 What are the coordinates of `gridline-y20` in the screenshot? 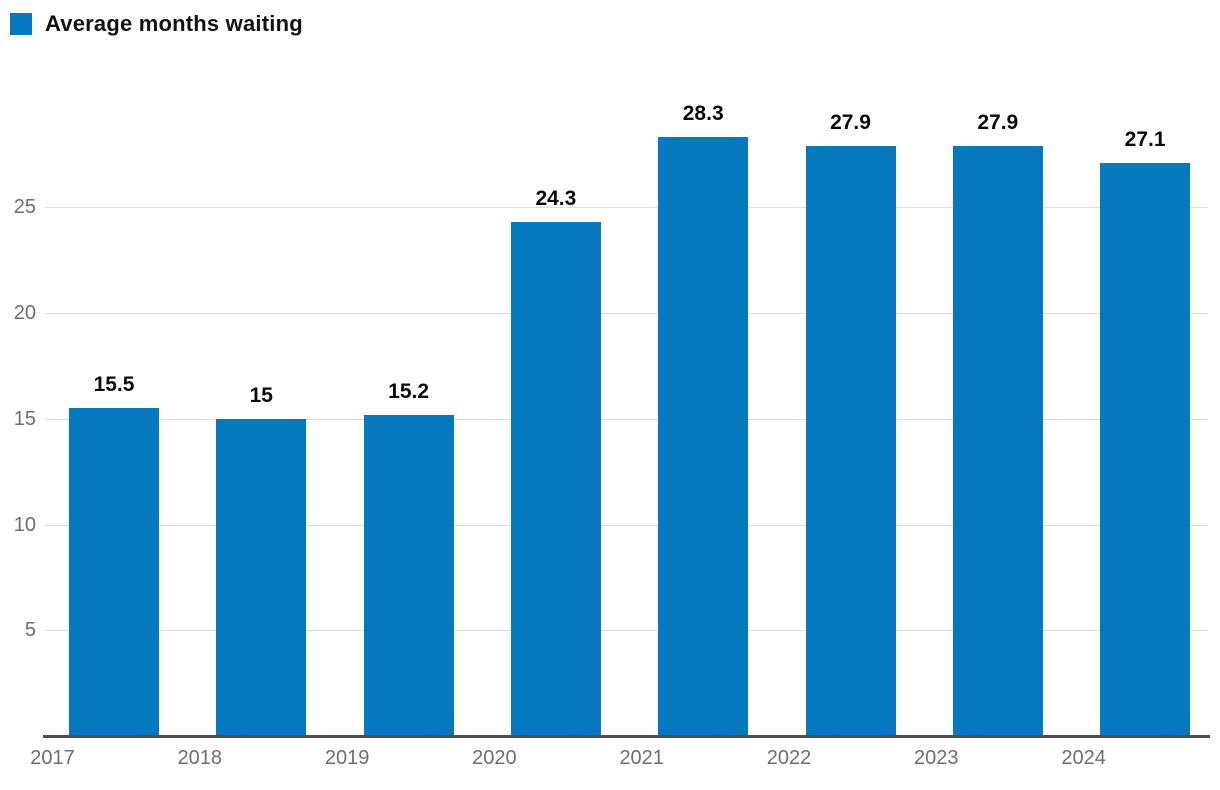 It's located at (626, 313).